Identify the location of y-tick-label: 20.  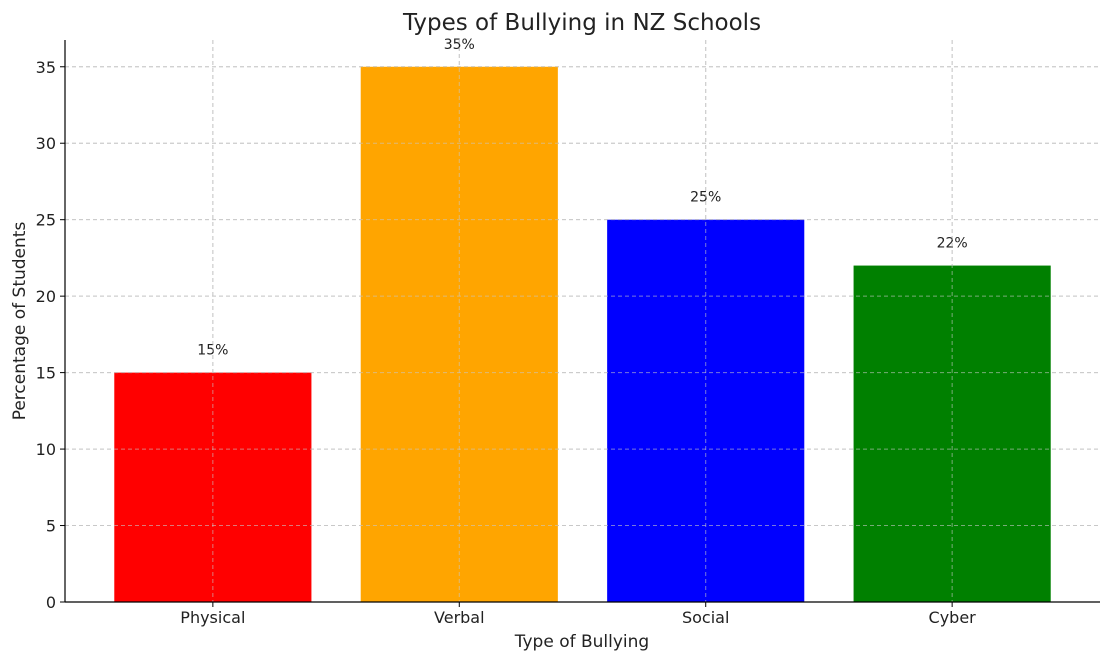
(46, 296).